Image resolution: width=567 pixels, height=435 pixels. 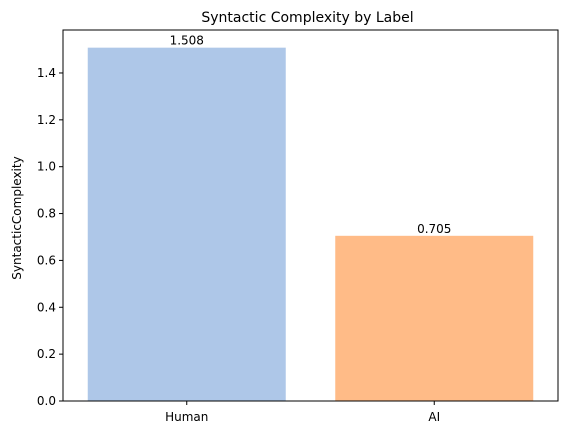 What do you see at coordinates (187, 41) in the screenshot?
I see `data-label-human: 1.508` at bounding box center [187, 41].